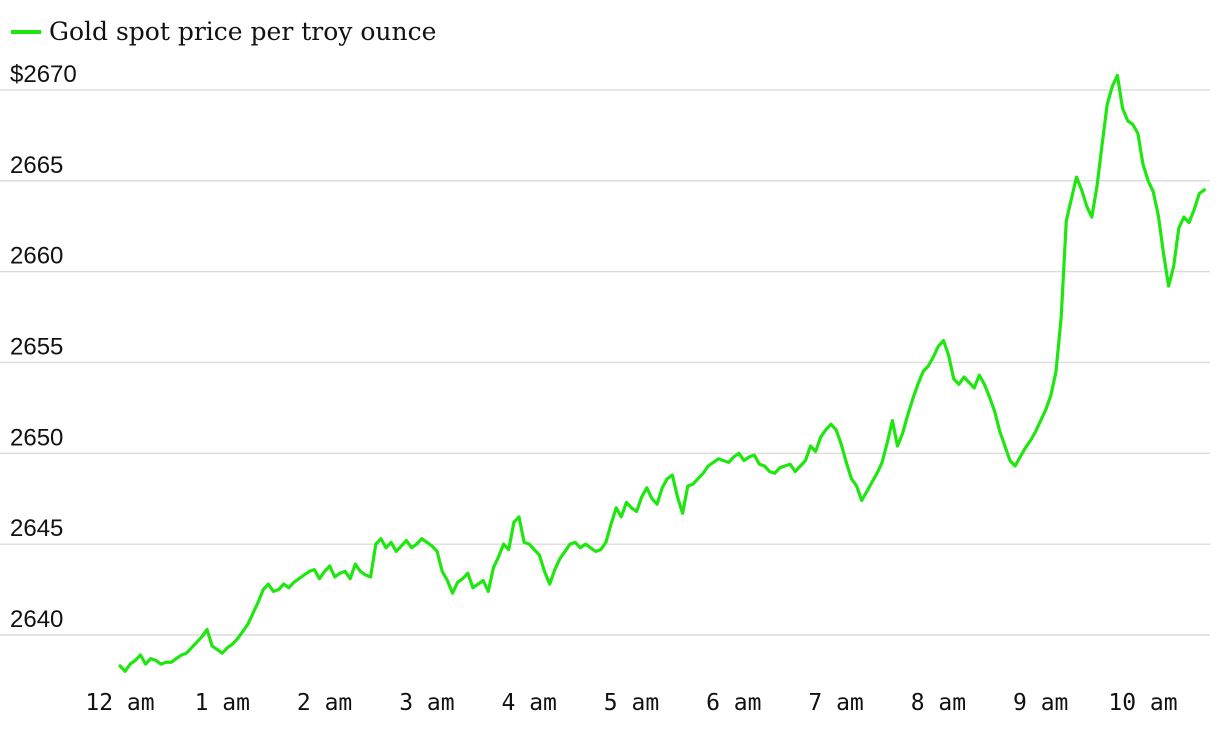 This screenshot has height=732, width=1220. I want to click on x-tick-label: 1 am, so click(222, 703).